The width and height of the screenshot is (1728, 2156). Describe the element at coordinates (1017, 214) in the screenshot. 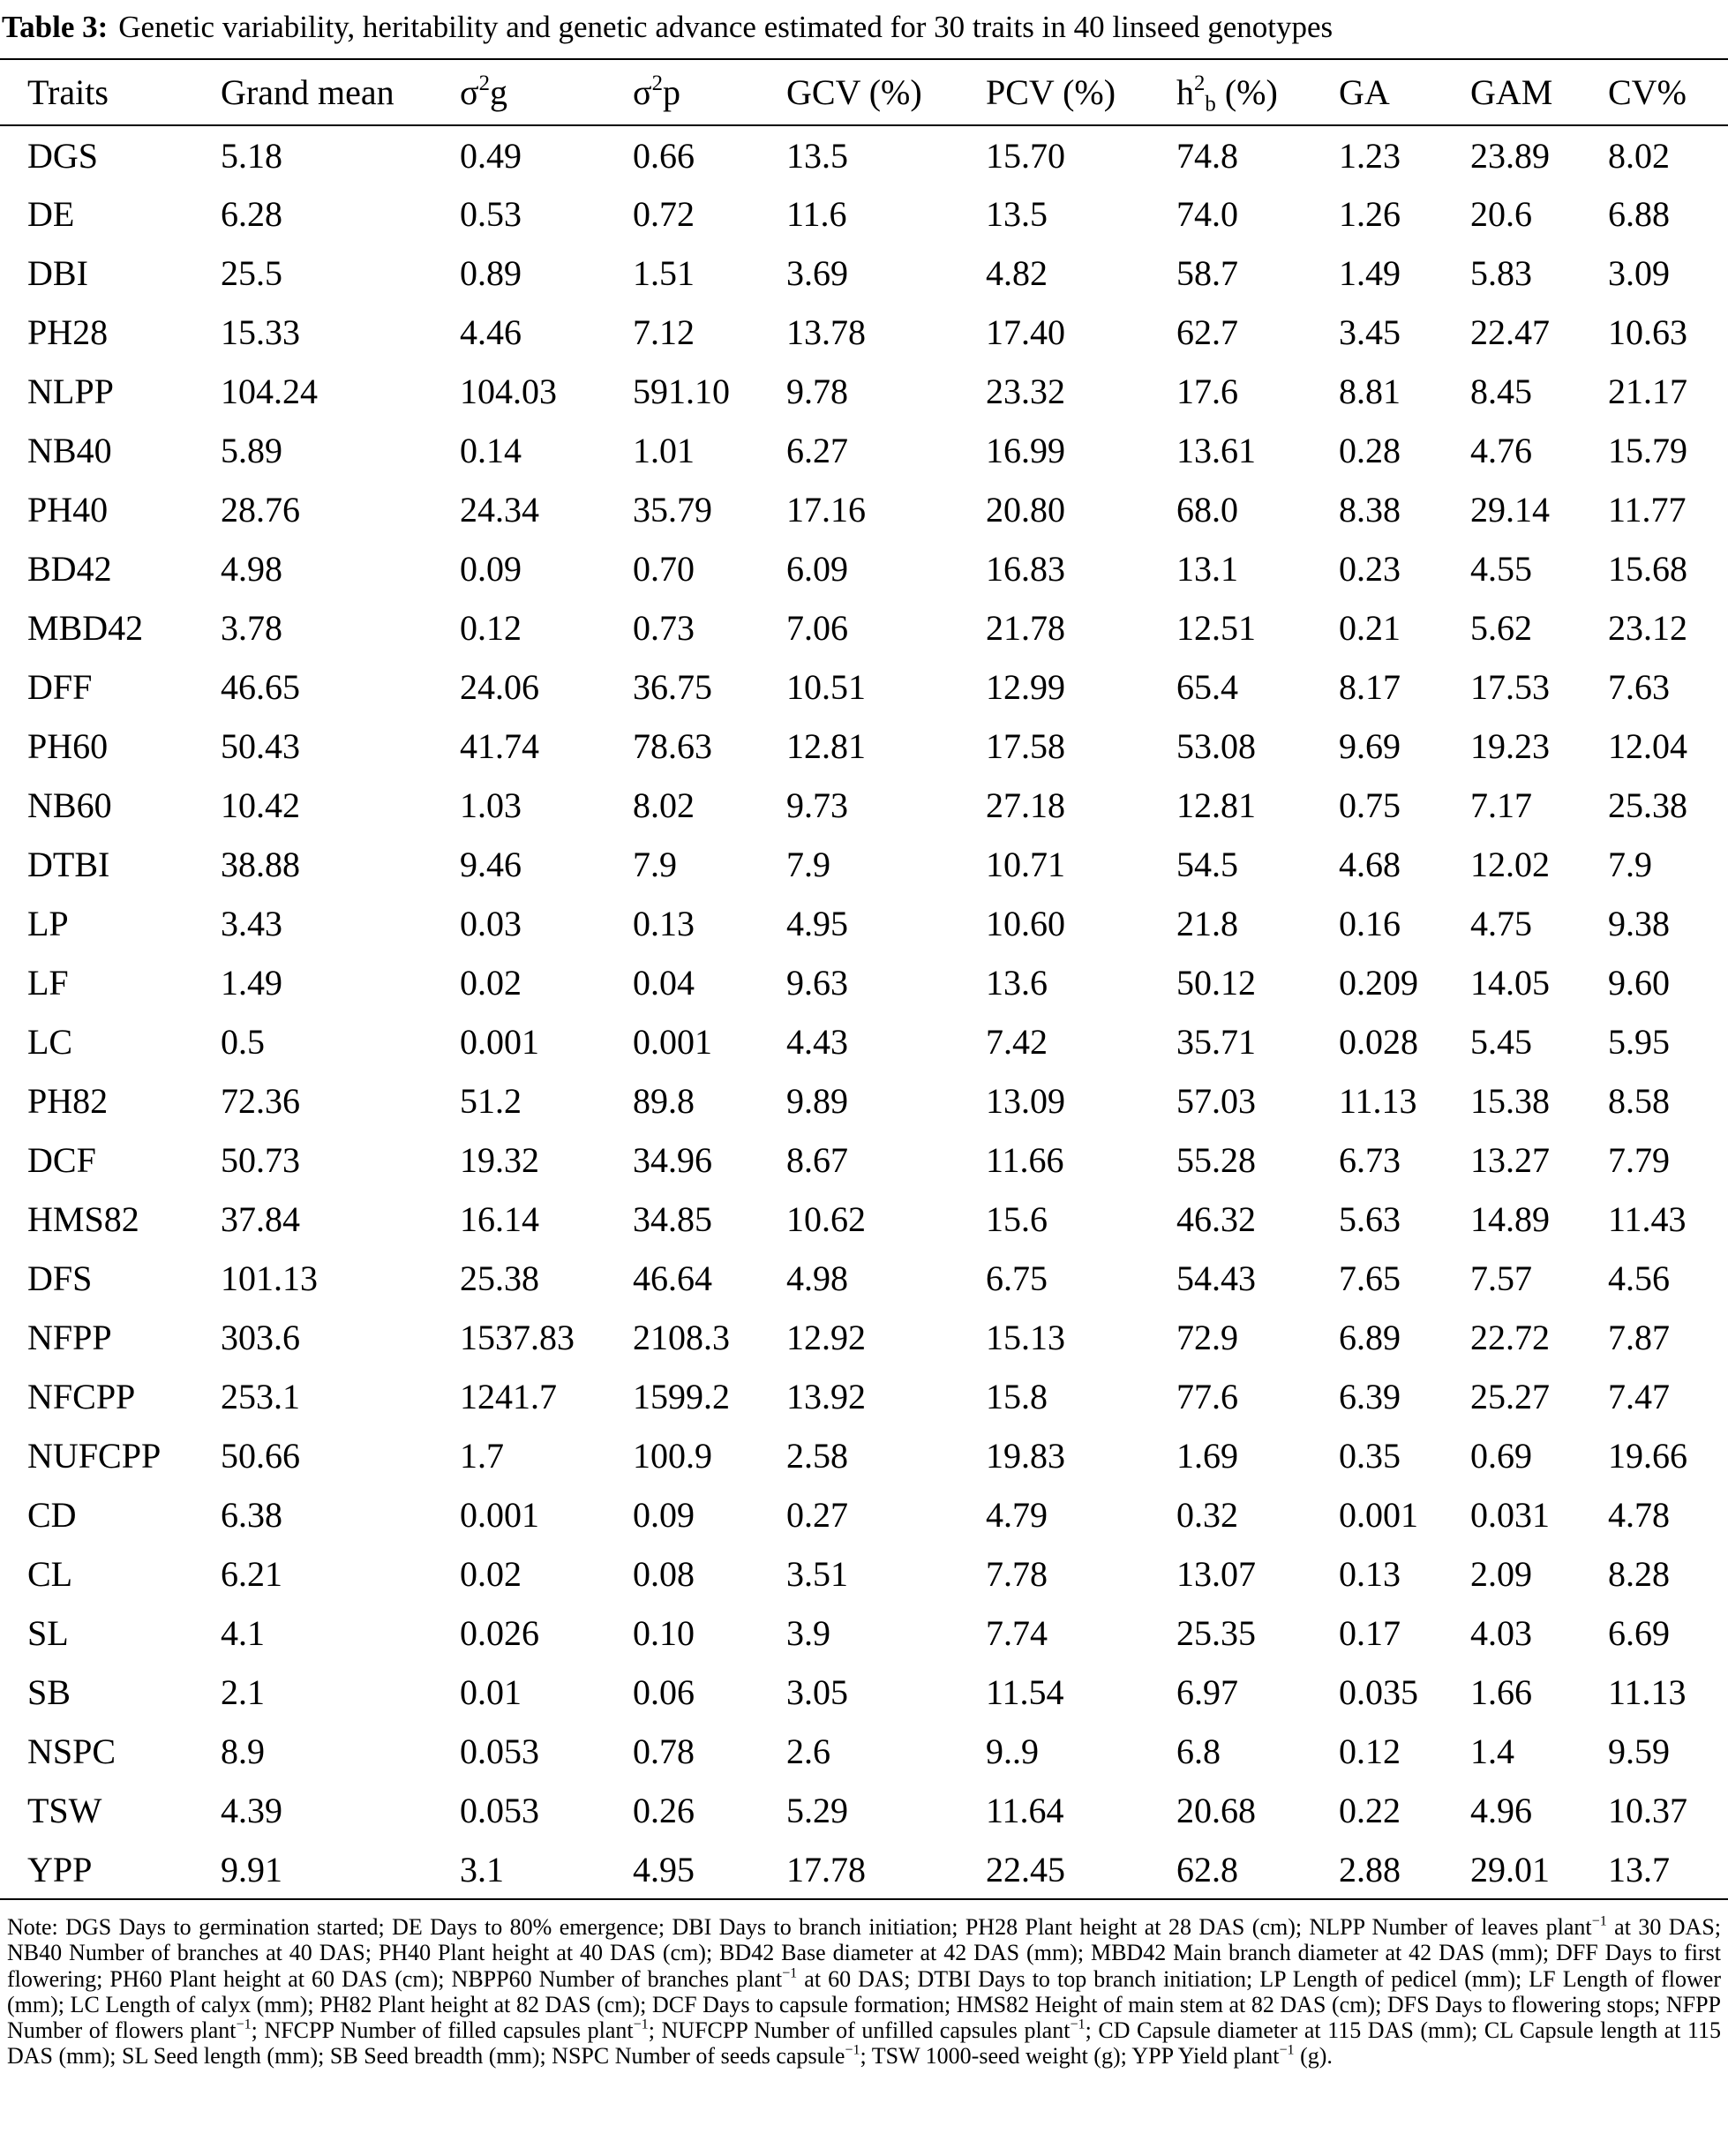

I see `value-cell: 13.5` at that location.